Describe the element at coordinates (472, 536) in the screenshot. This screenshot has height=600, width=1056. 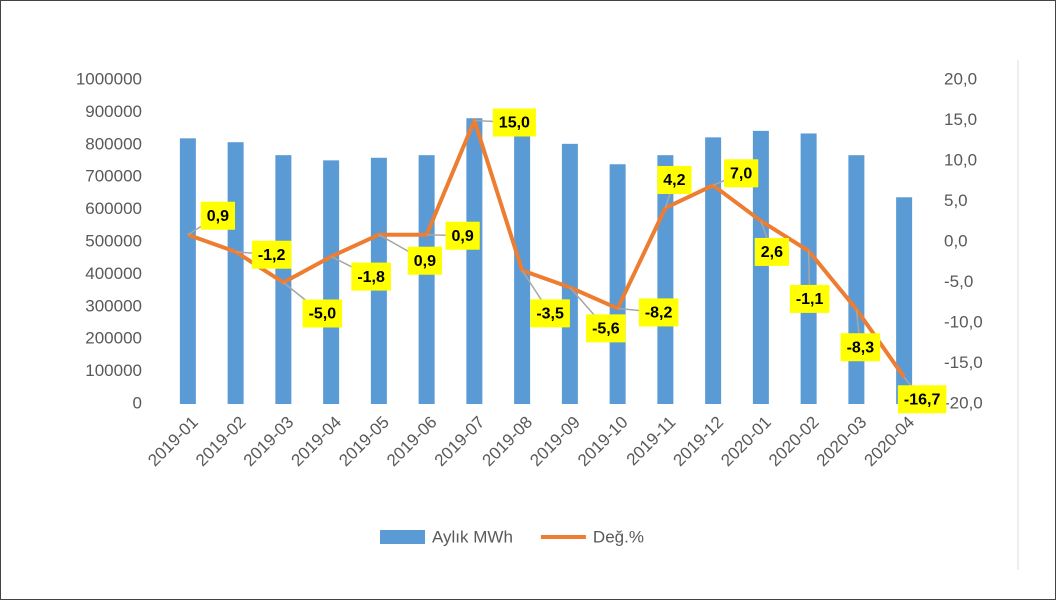
I see `legend-label: Aylık MWh` at that location.